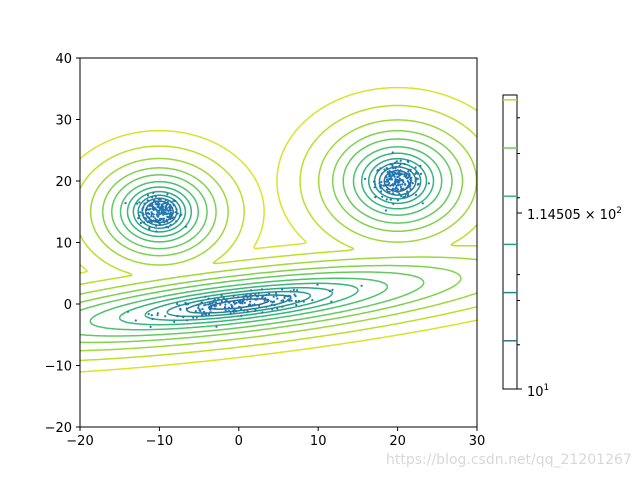 The width and height of the screenshot is (640, 480). What do you see at coordinates (239, 441) in the screenshot?
I see `x-tick-label: 0` at bounding box center [239, 441].